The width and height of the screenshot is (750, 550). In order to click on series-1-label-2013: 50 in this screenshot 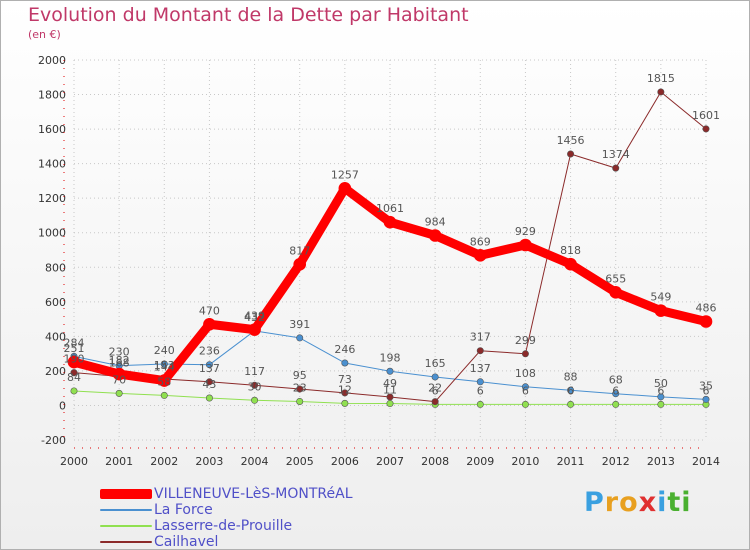, I will do `click(661, 383)`.